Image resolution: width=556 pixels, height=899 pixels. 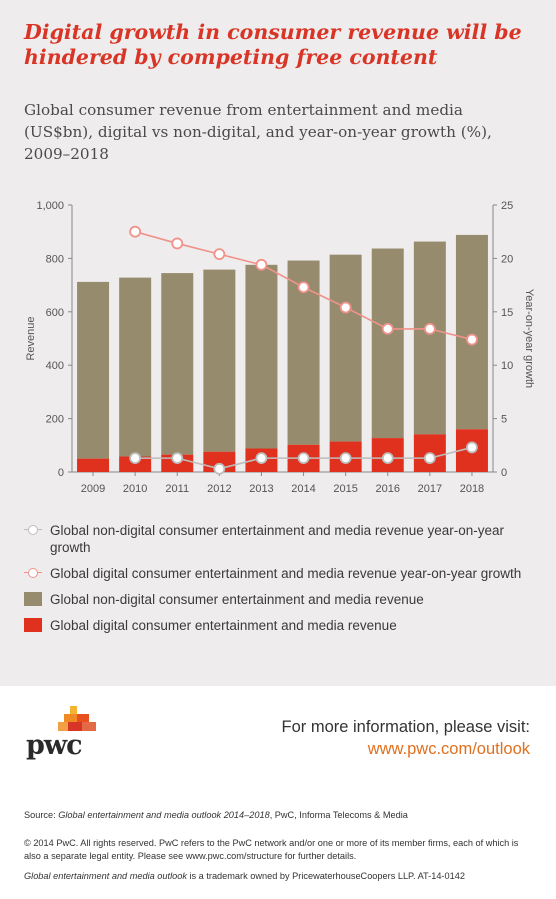 What do you see at coordinates (261, 489) in the screenshot?
I see `x-tick-label: 2013` at bounding box center [261, 489].